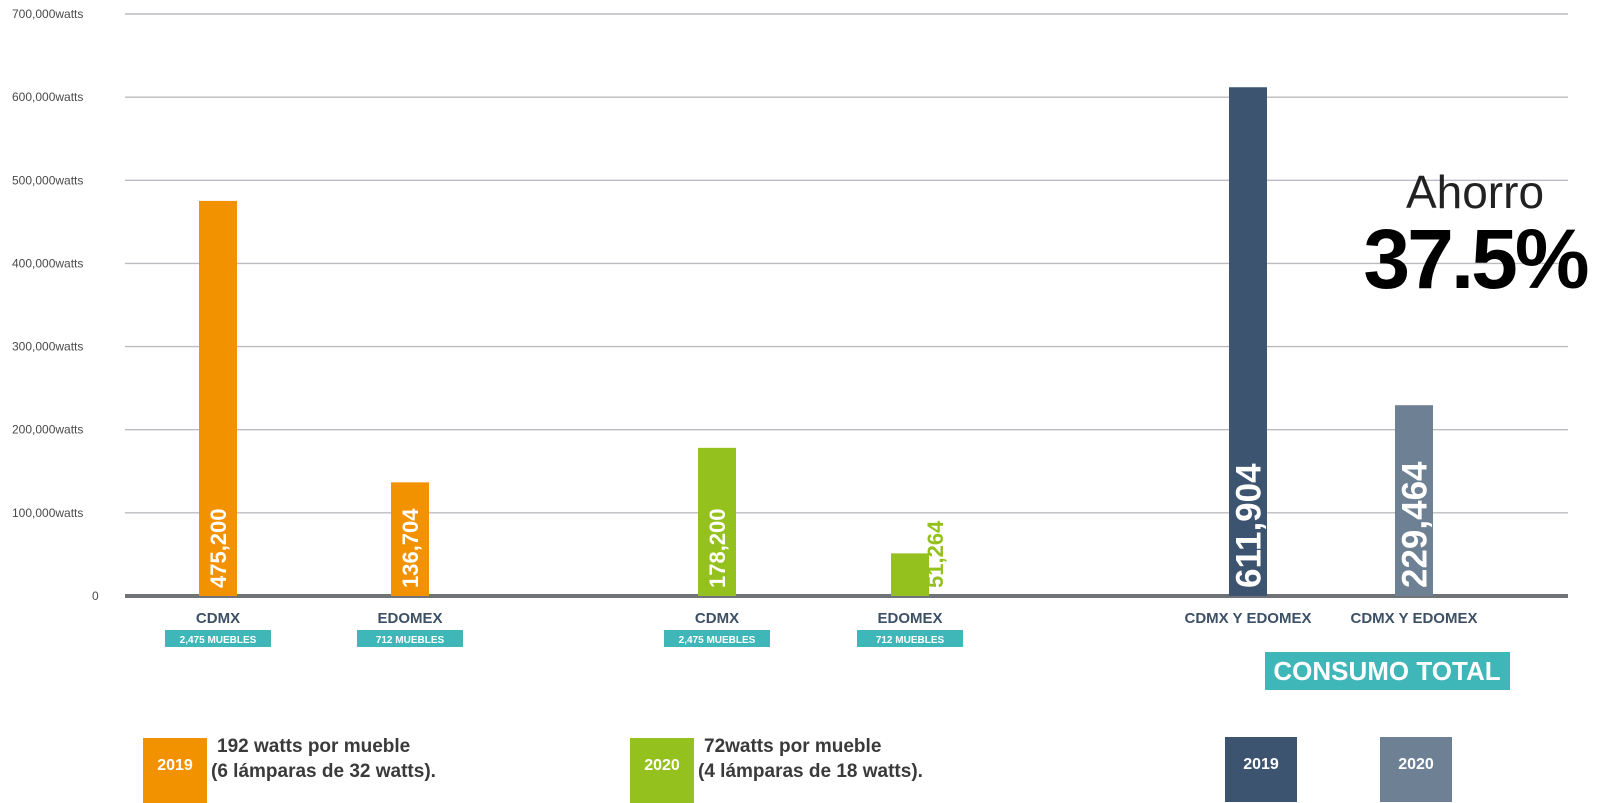  What do you see at coordinates (1475, 192) in the screenshot?
I see `savings-title: Ahorro` at bounding box center [1475, 192].